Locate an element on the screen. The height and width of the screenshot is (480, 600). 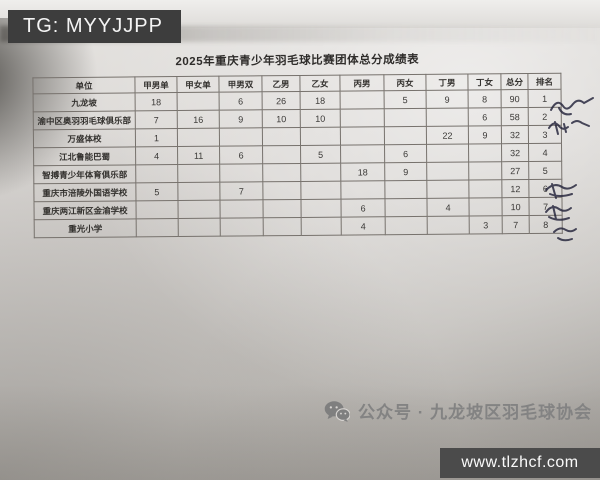
watermark-text: www.tlzhcf.com is located at coordinates (520, 462).